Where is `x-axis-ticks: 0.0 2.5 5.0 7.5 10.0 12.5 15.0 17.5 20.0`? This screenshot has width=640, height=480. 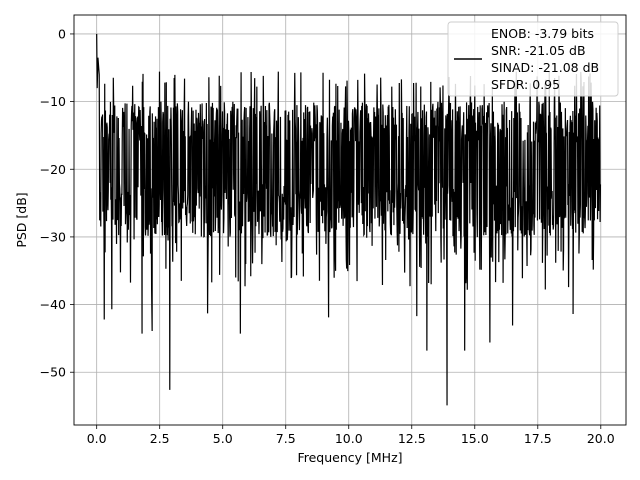
x-axis-ticks: 0.0 2.5 5.0 7.5 10.0 12.5 15.0 17.5 20.0 is located at coordinates (351, 435).